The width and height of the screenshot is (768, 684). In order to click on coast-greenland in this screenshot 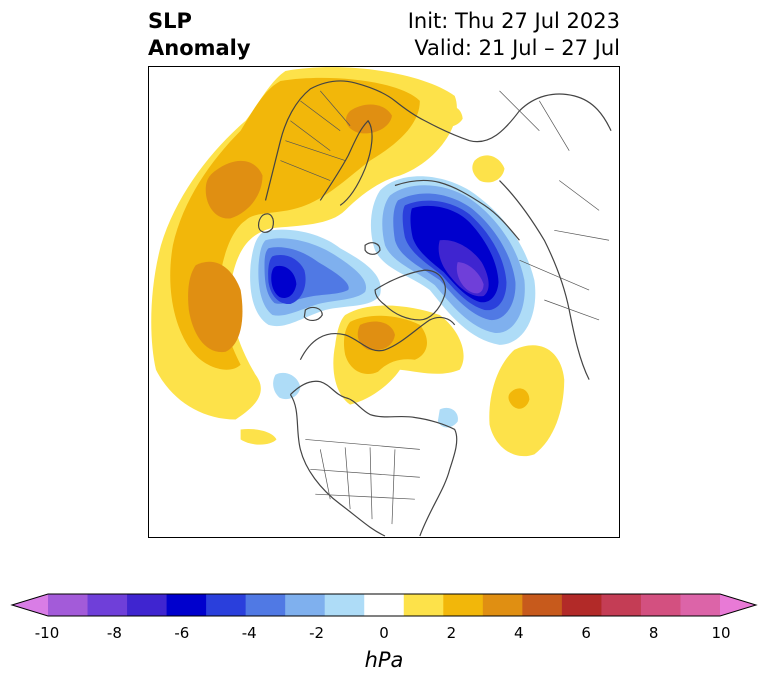, I will do `click(410, 295)`.